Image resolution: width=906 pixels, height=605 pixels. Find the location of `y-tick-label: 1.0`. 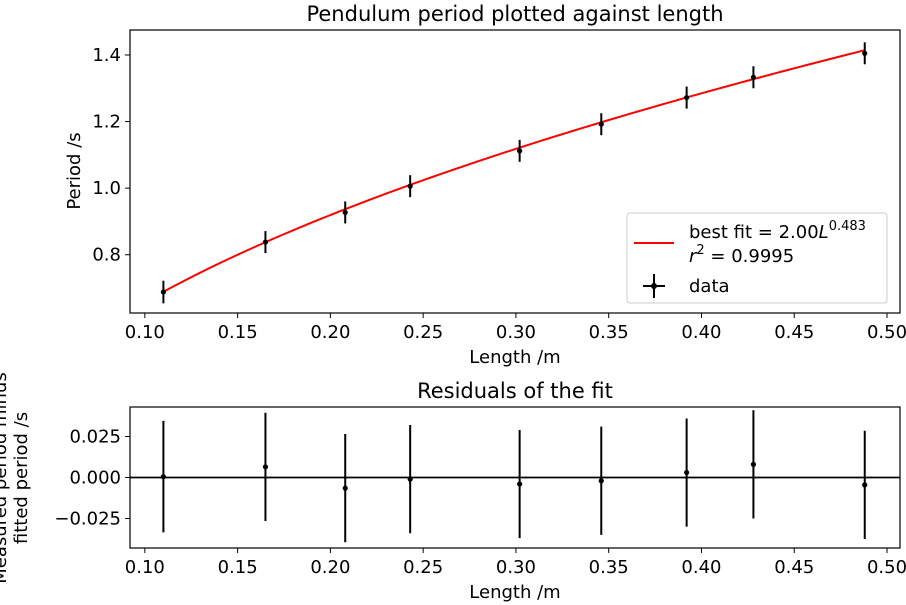

y-tick-label: 1.0 is located at coordinates (106, 188).